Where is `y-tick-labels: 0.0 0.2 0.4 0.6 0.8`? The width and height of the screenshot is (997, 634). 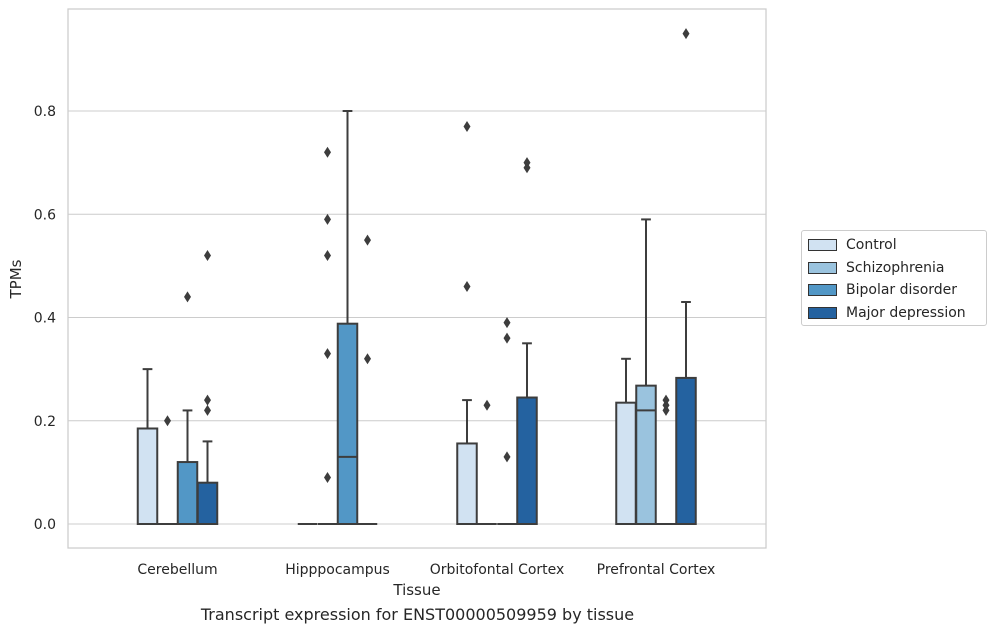
y-tick-labels: 0.0 0.2 0.4 0.6 0.8 is located at coordinates (45, 318).